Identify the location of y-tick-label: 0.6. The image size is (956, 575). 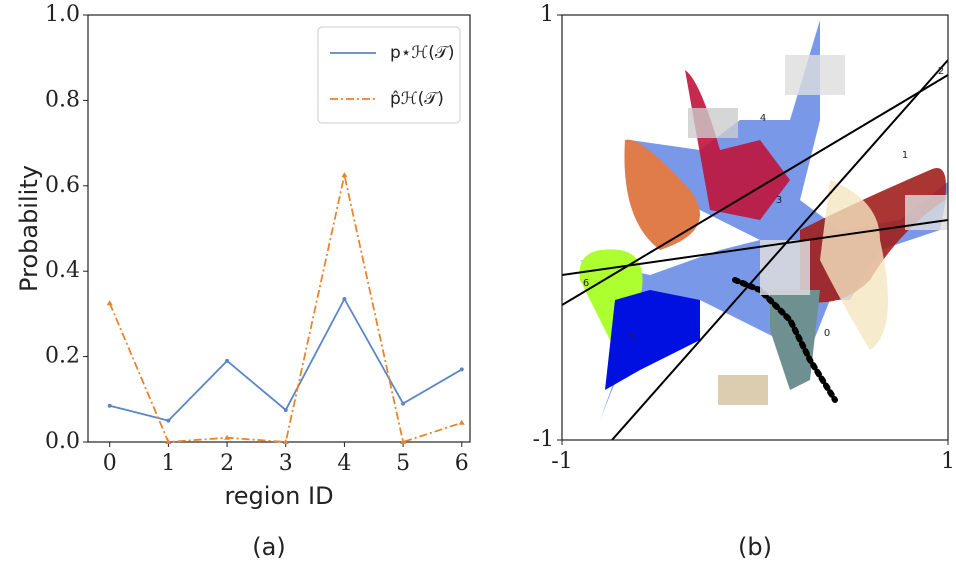
(62, 185).